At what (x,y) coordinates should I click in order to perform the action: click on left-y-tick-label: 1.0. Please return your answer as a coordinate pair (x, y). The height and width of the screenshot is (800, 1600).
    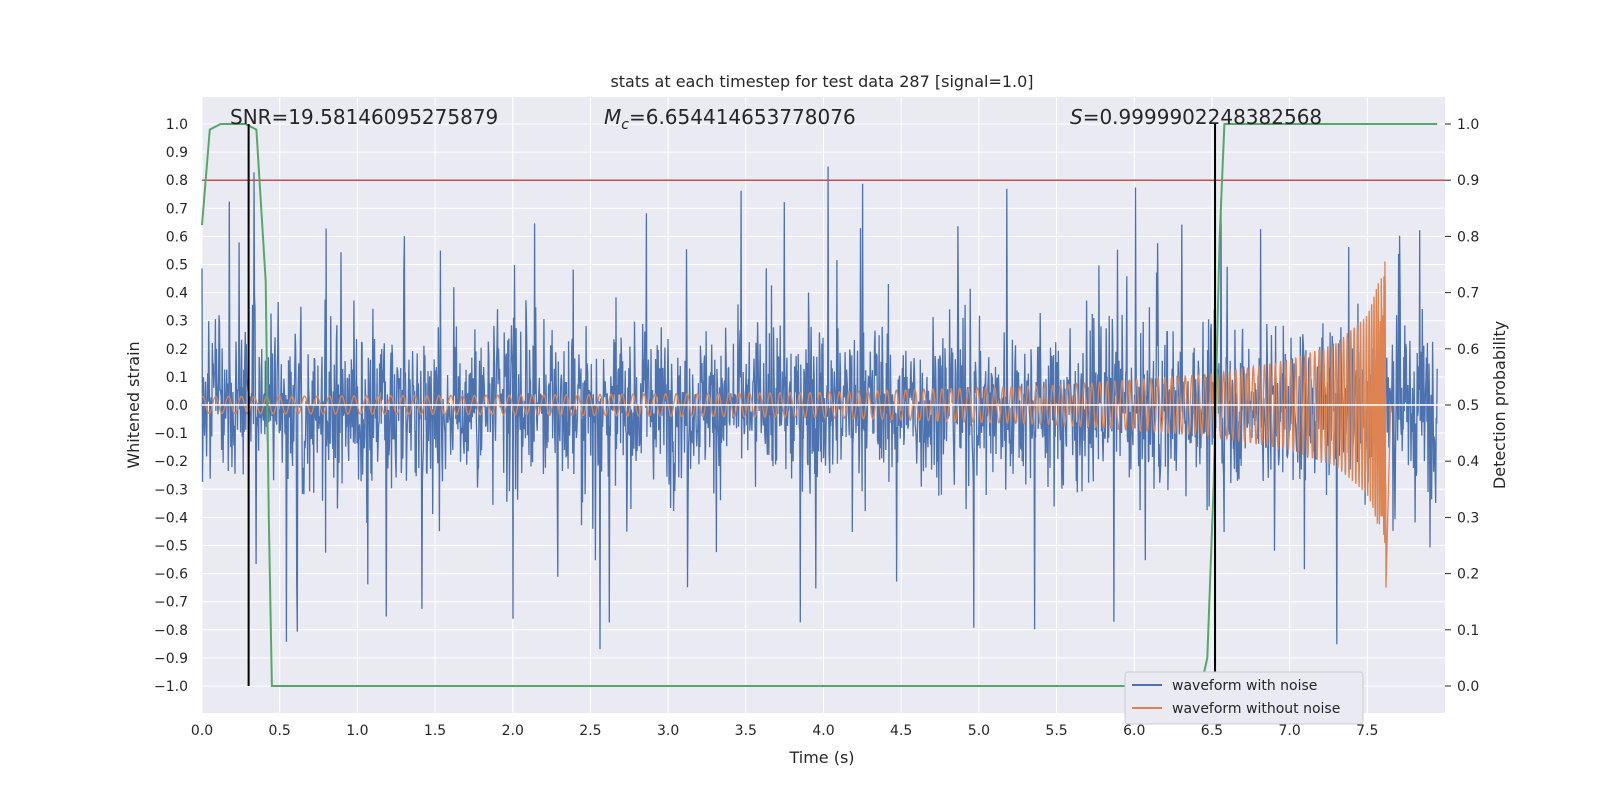
    Looking at the image, I should click on (177, 125).